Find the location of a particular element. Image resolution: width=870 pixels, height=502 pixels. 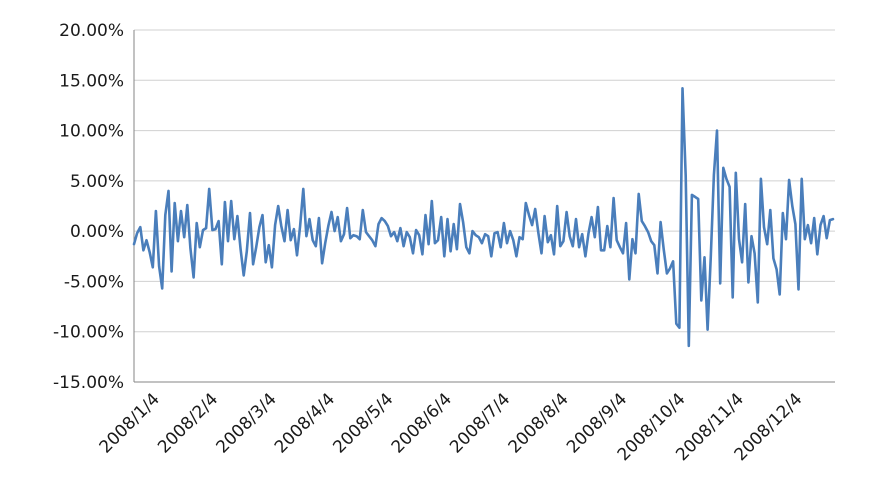

y-tick-label: -15.00% is located at coordinates (88, 383).